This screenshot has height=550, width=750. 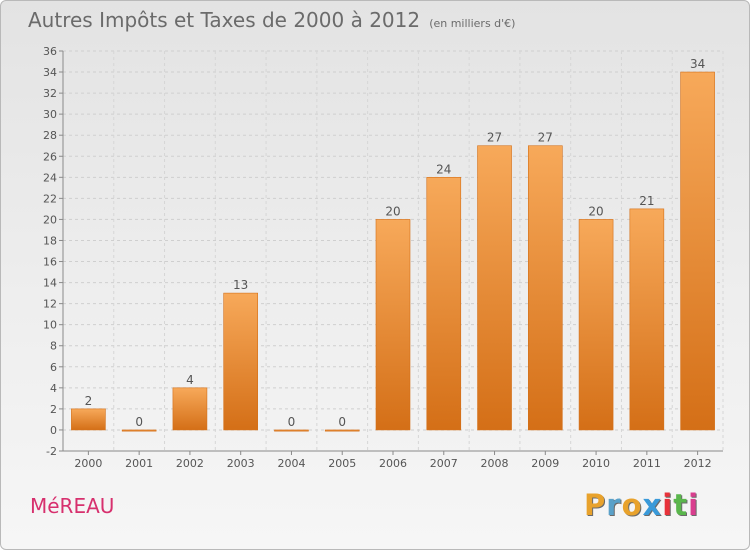 I want to click on bar-2007, so click(x=444, y=304).